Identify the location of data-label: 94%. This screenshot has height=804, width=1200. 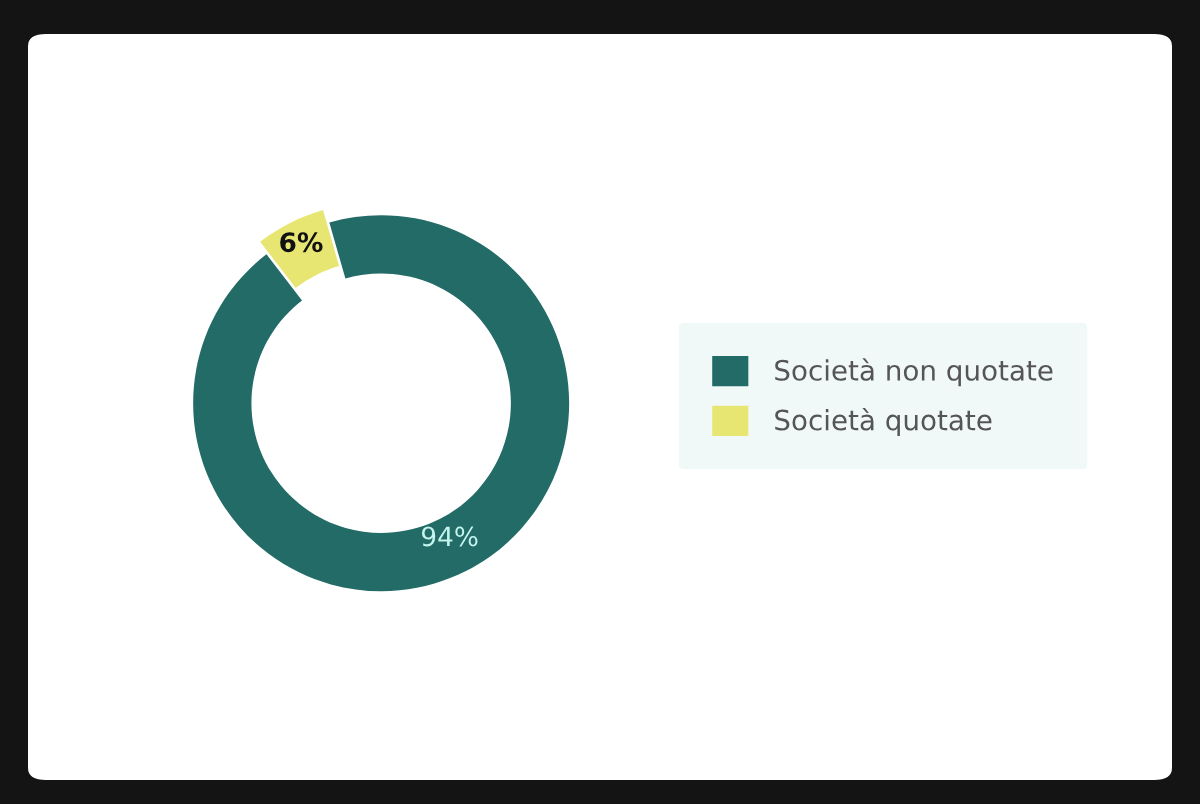
(449, 536).